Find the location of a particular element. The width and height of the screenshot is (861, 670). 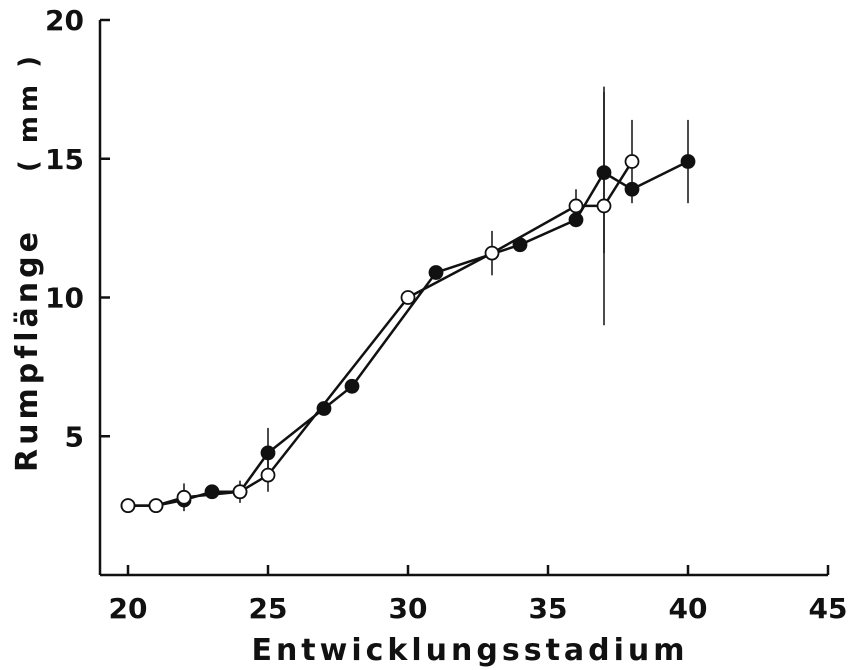

x-axis-title: Entwicklungsstadium is located at coordinates (469, 650).